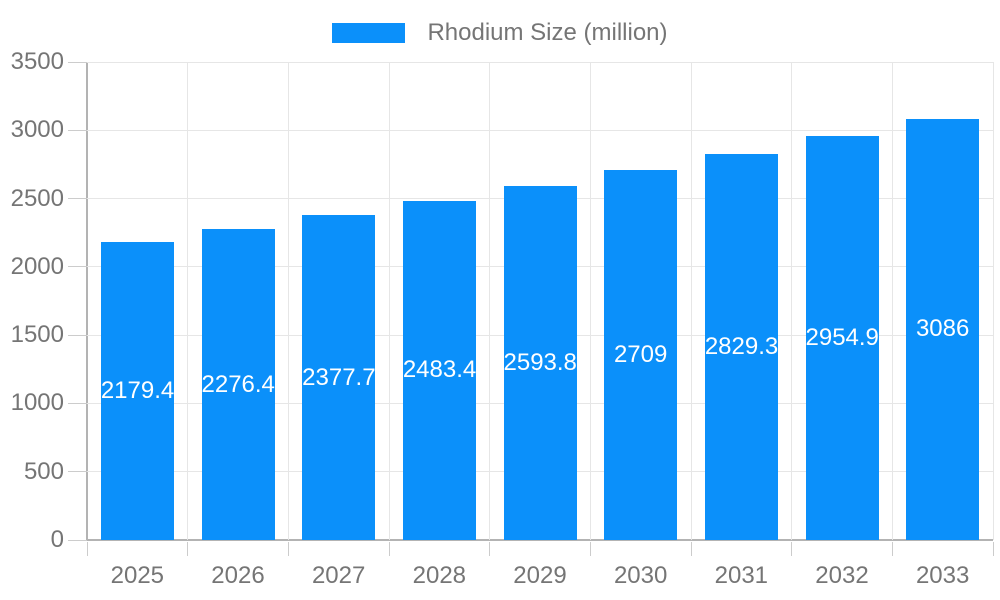 This screenshot has width=1000, height=600. I want to click on x-axis-label: 2028, so click(439, 575).